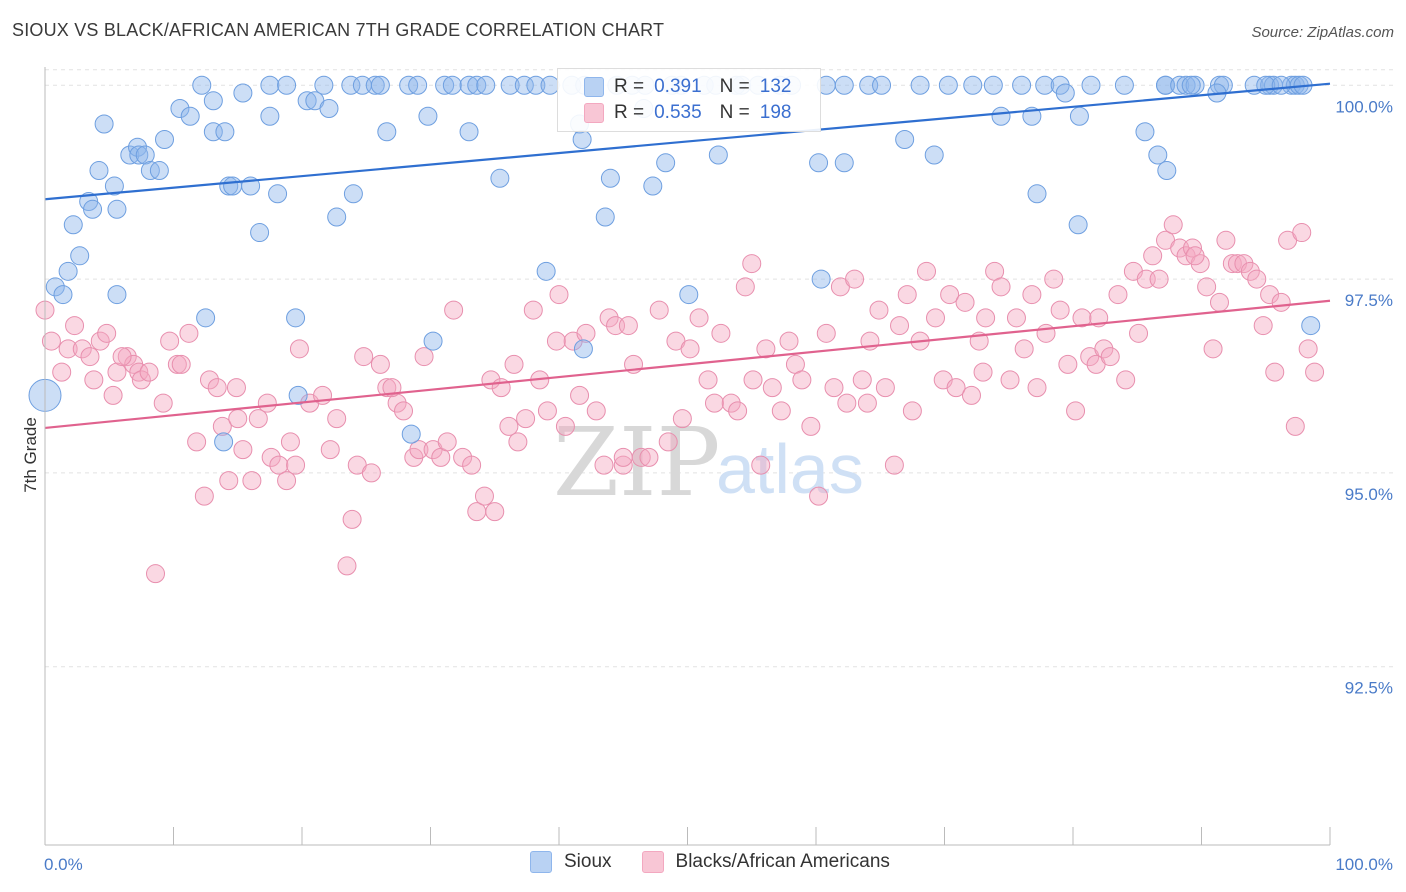  Describe the element at coordinates (1369, 300) in the screenshot. I see `y-tick-label: 97.5%` at that location.